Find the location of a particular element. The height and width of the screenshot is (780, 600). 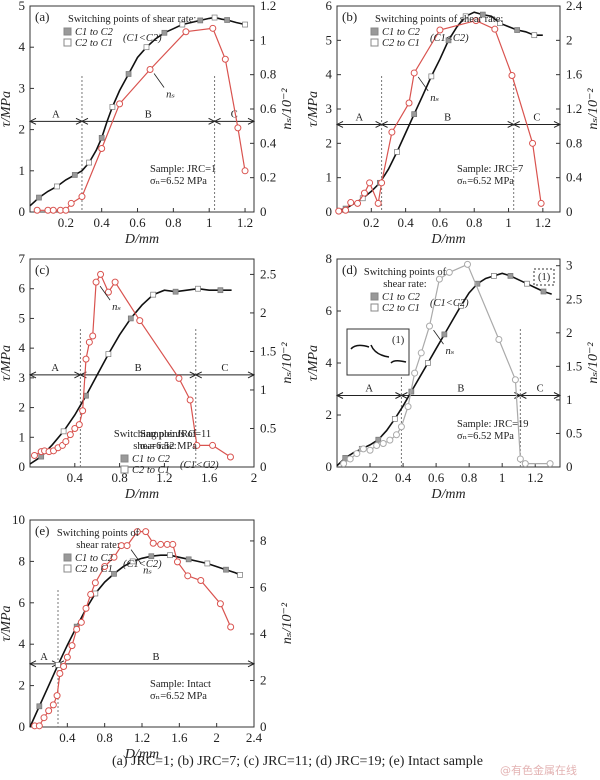

y-tick-label: 6 is located at coordinates (329, 310).